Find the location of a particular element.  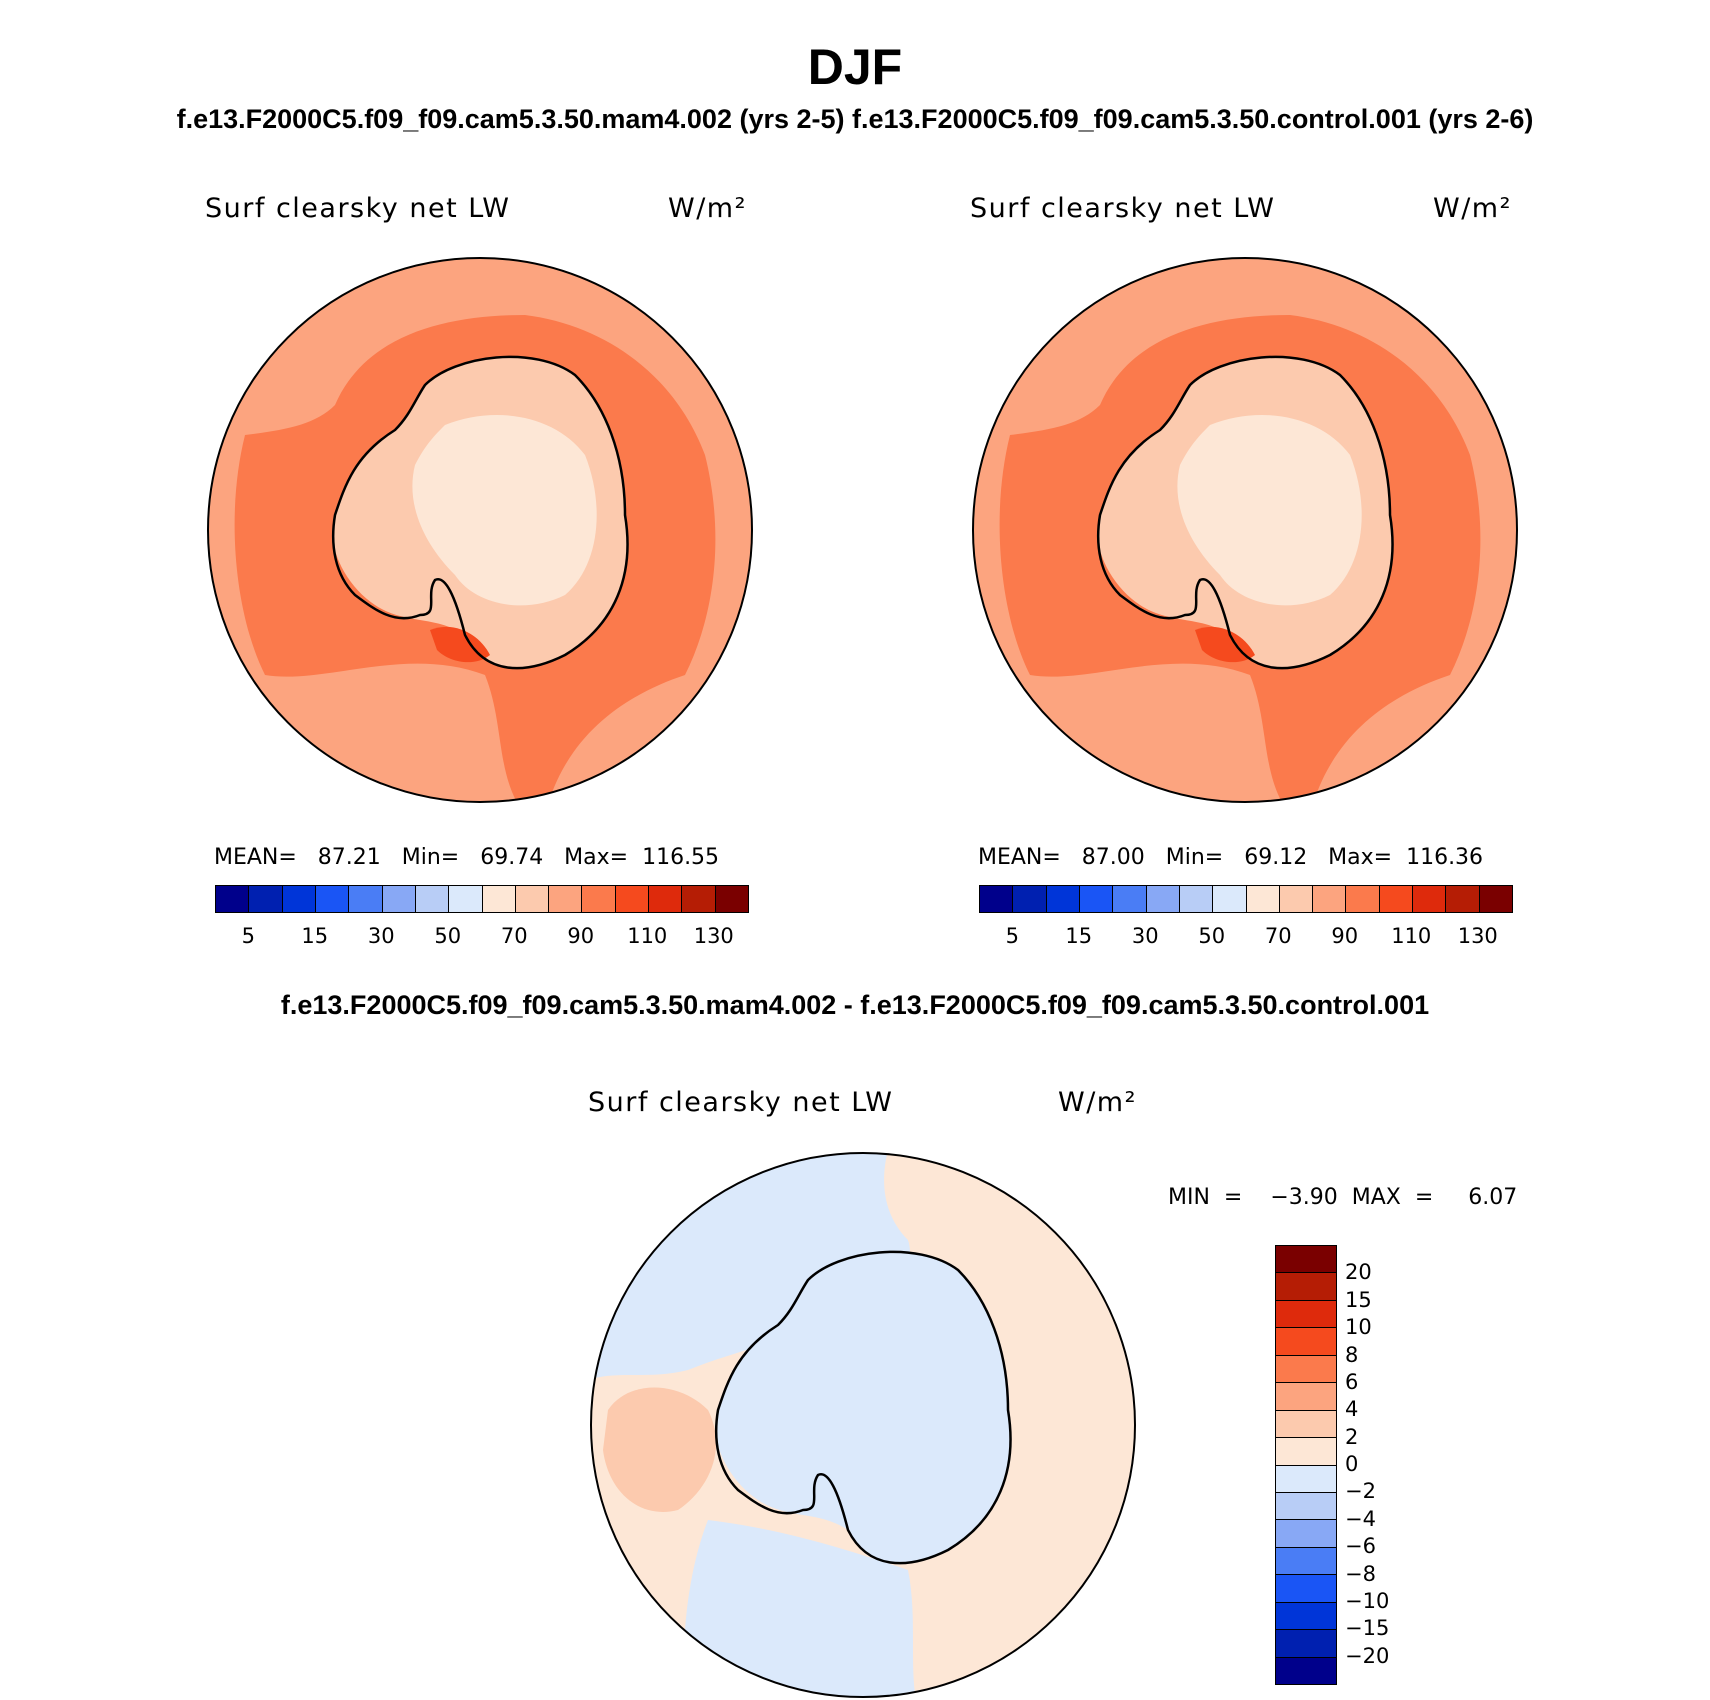

right-polar-map is located at coordinates (1245, 530).